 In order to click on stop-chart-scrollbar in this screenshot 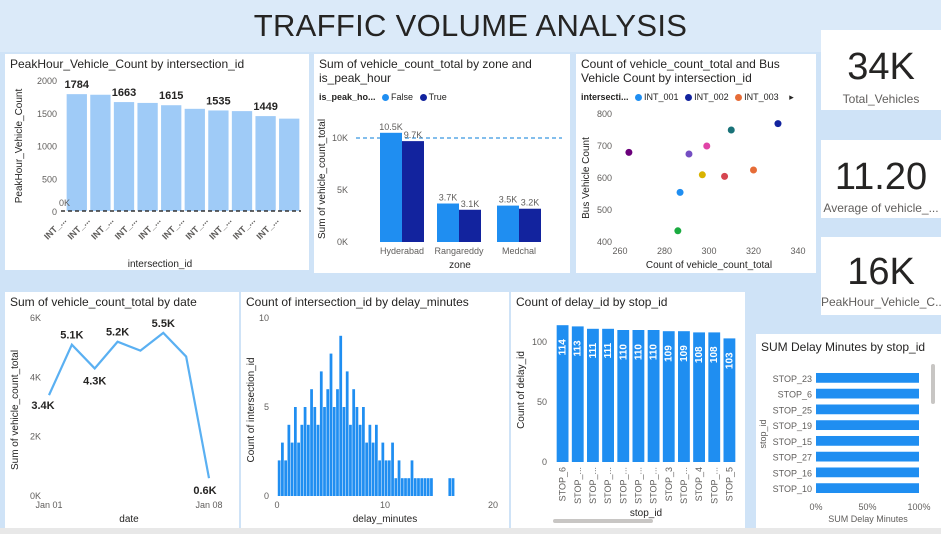, I will do `click(603, 521)`.